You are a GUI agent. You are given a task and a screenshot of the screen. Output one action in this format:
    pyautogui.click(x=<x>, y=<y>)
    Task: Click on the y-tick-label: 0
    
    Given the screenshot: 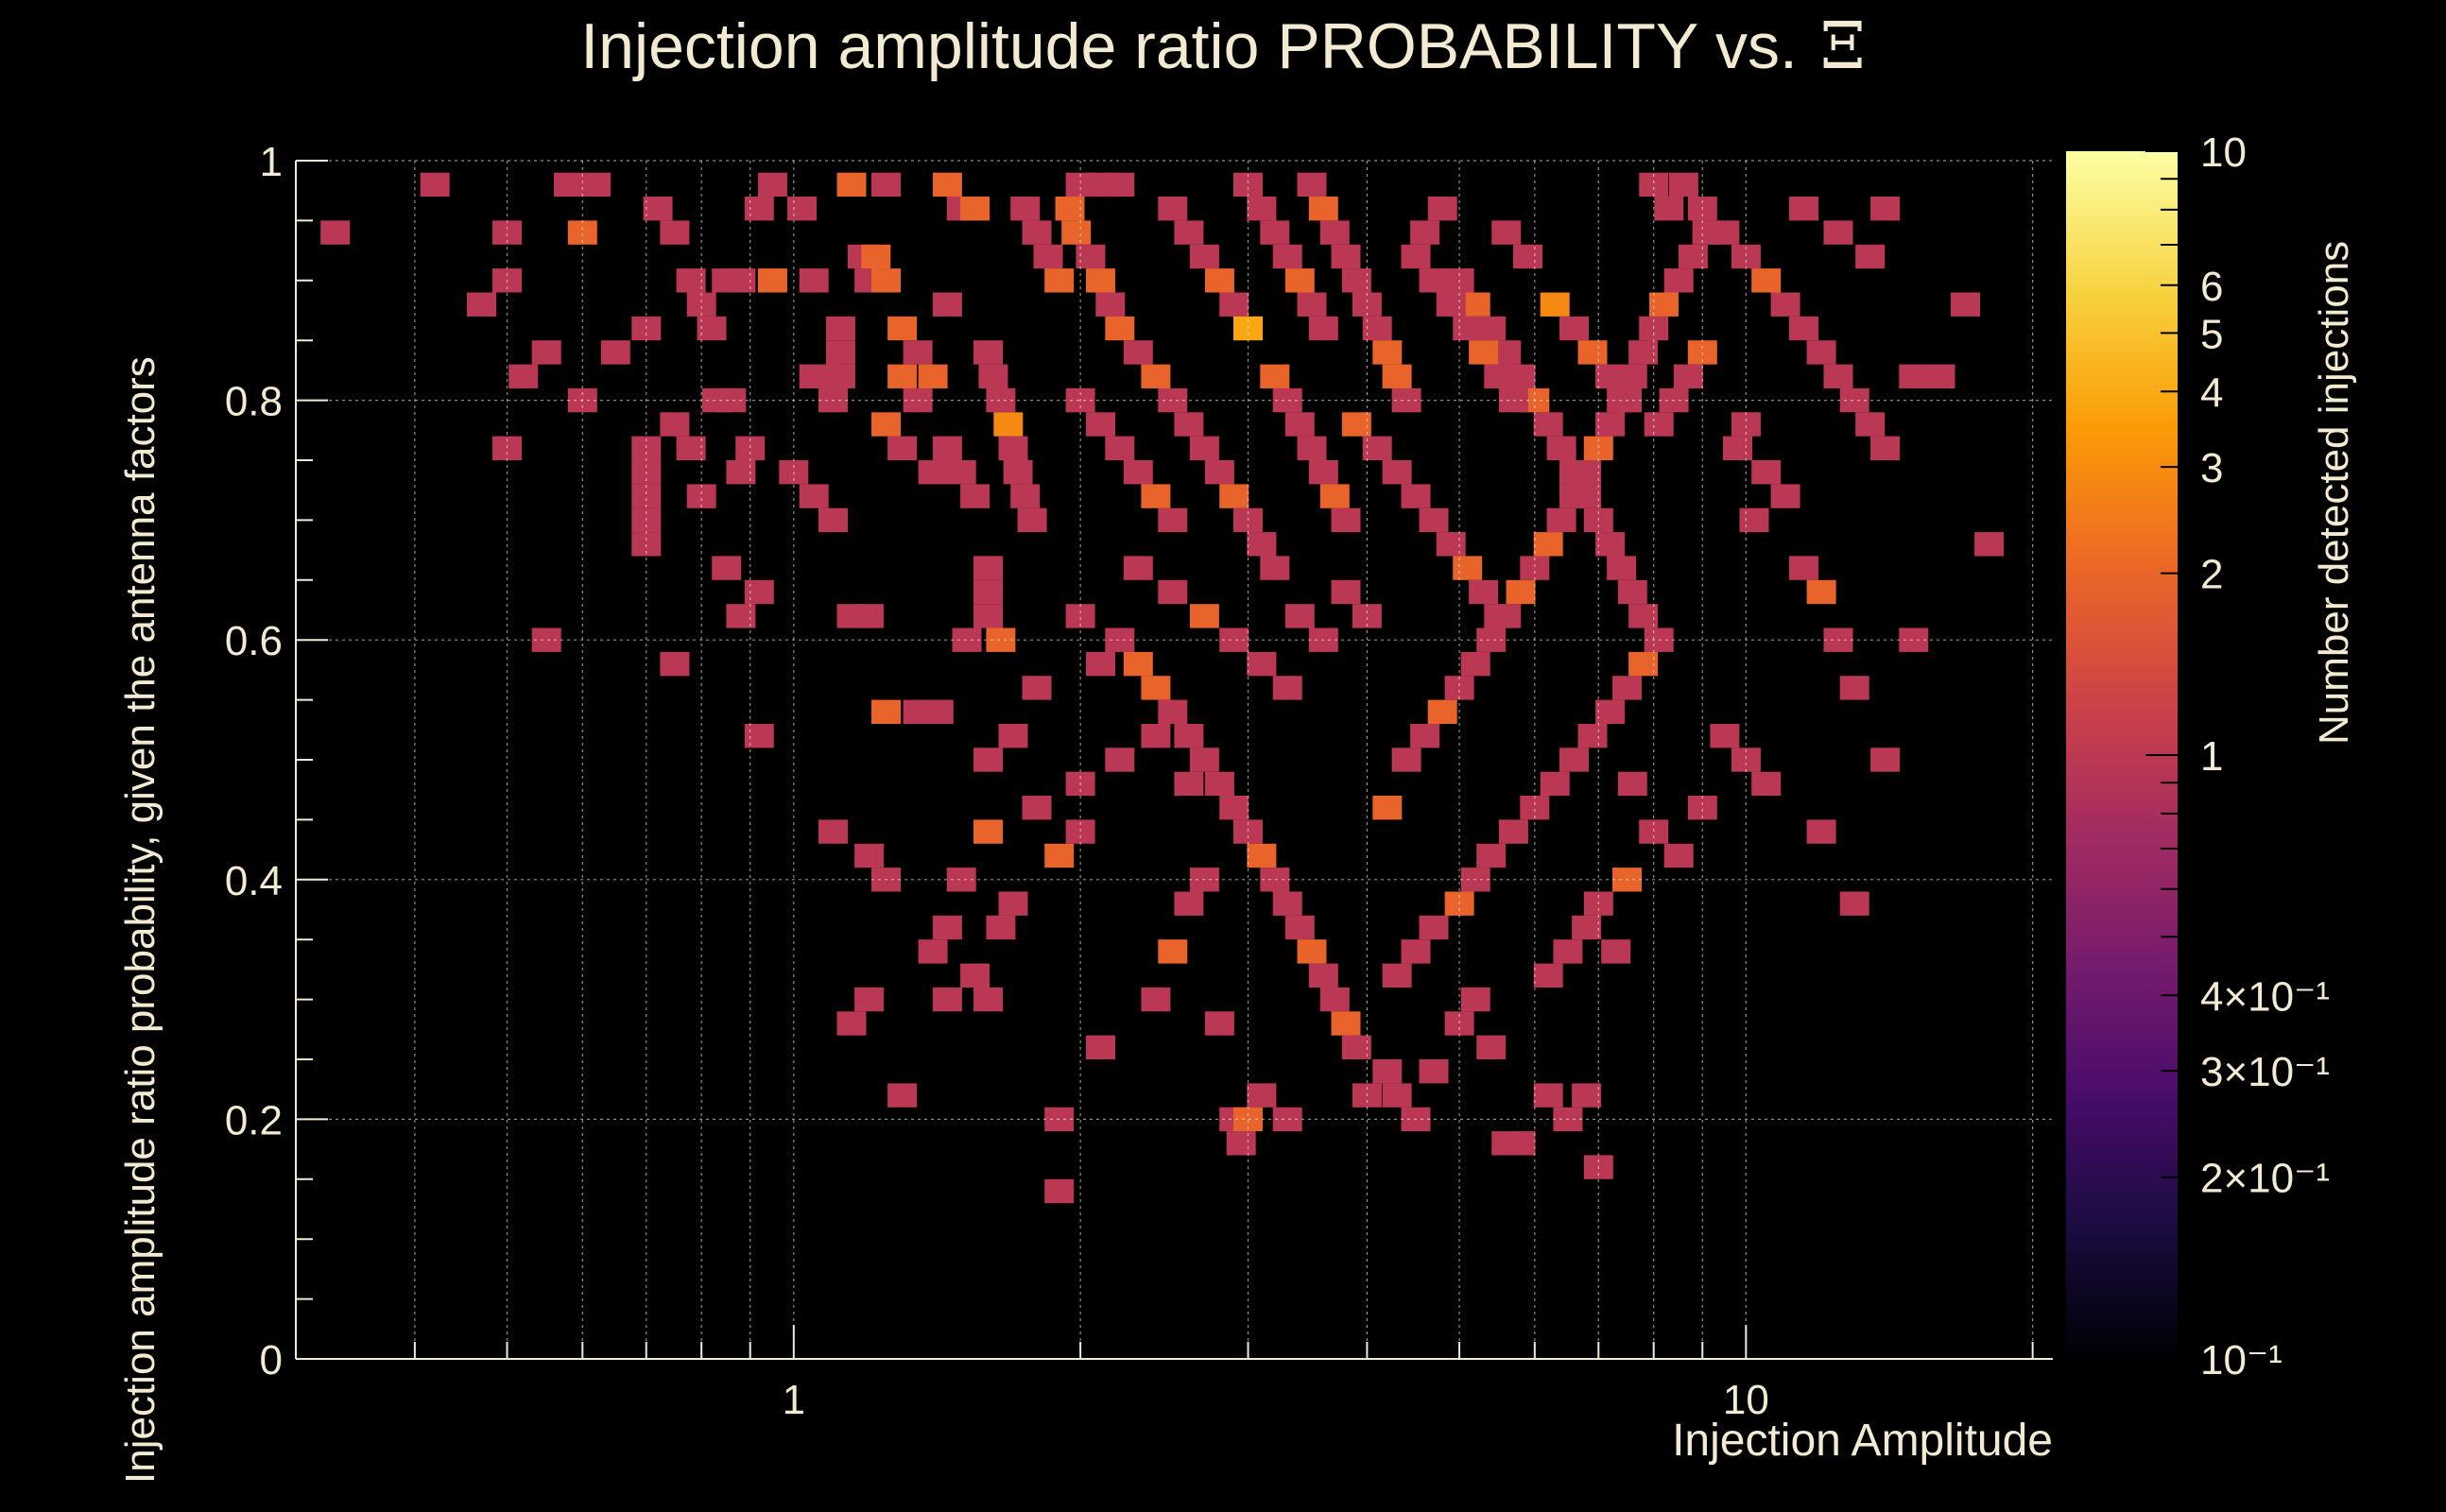 What is the action you would take?
    pyautogui.click(x=271, y=1360)
    